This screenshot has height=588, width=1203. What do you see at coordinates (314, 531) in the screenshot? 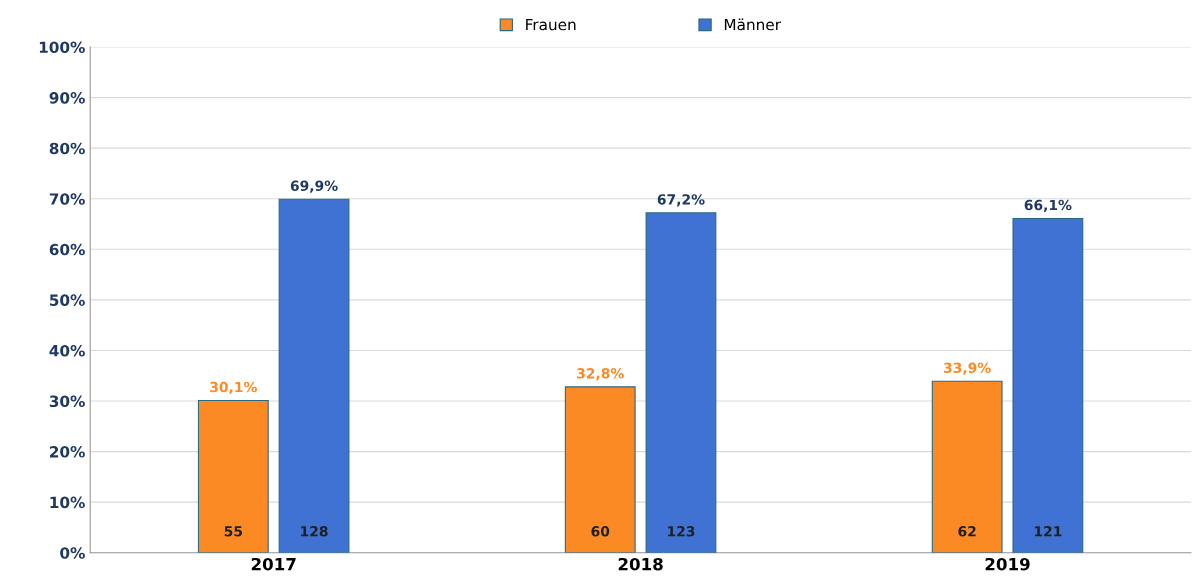
I see `annotation: 128` at bounding box center [314, 531].